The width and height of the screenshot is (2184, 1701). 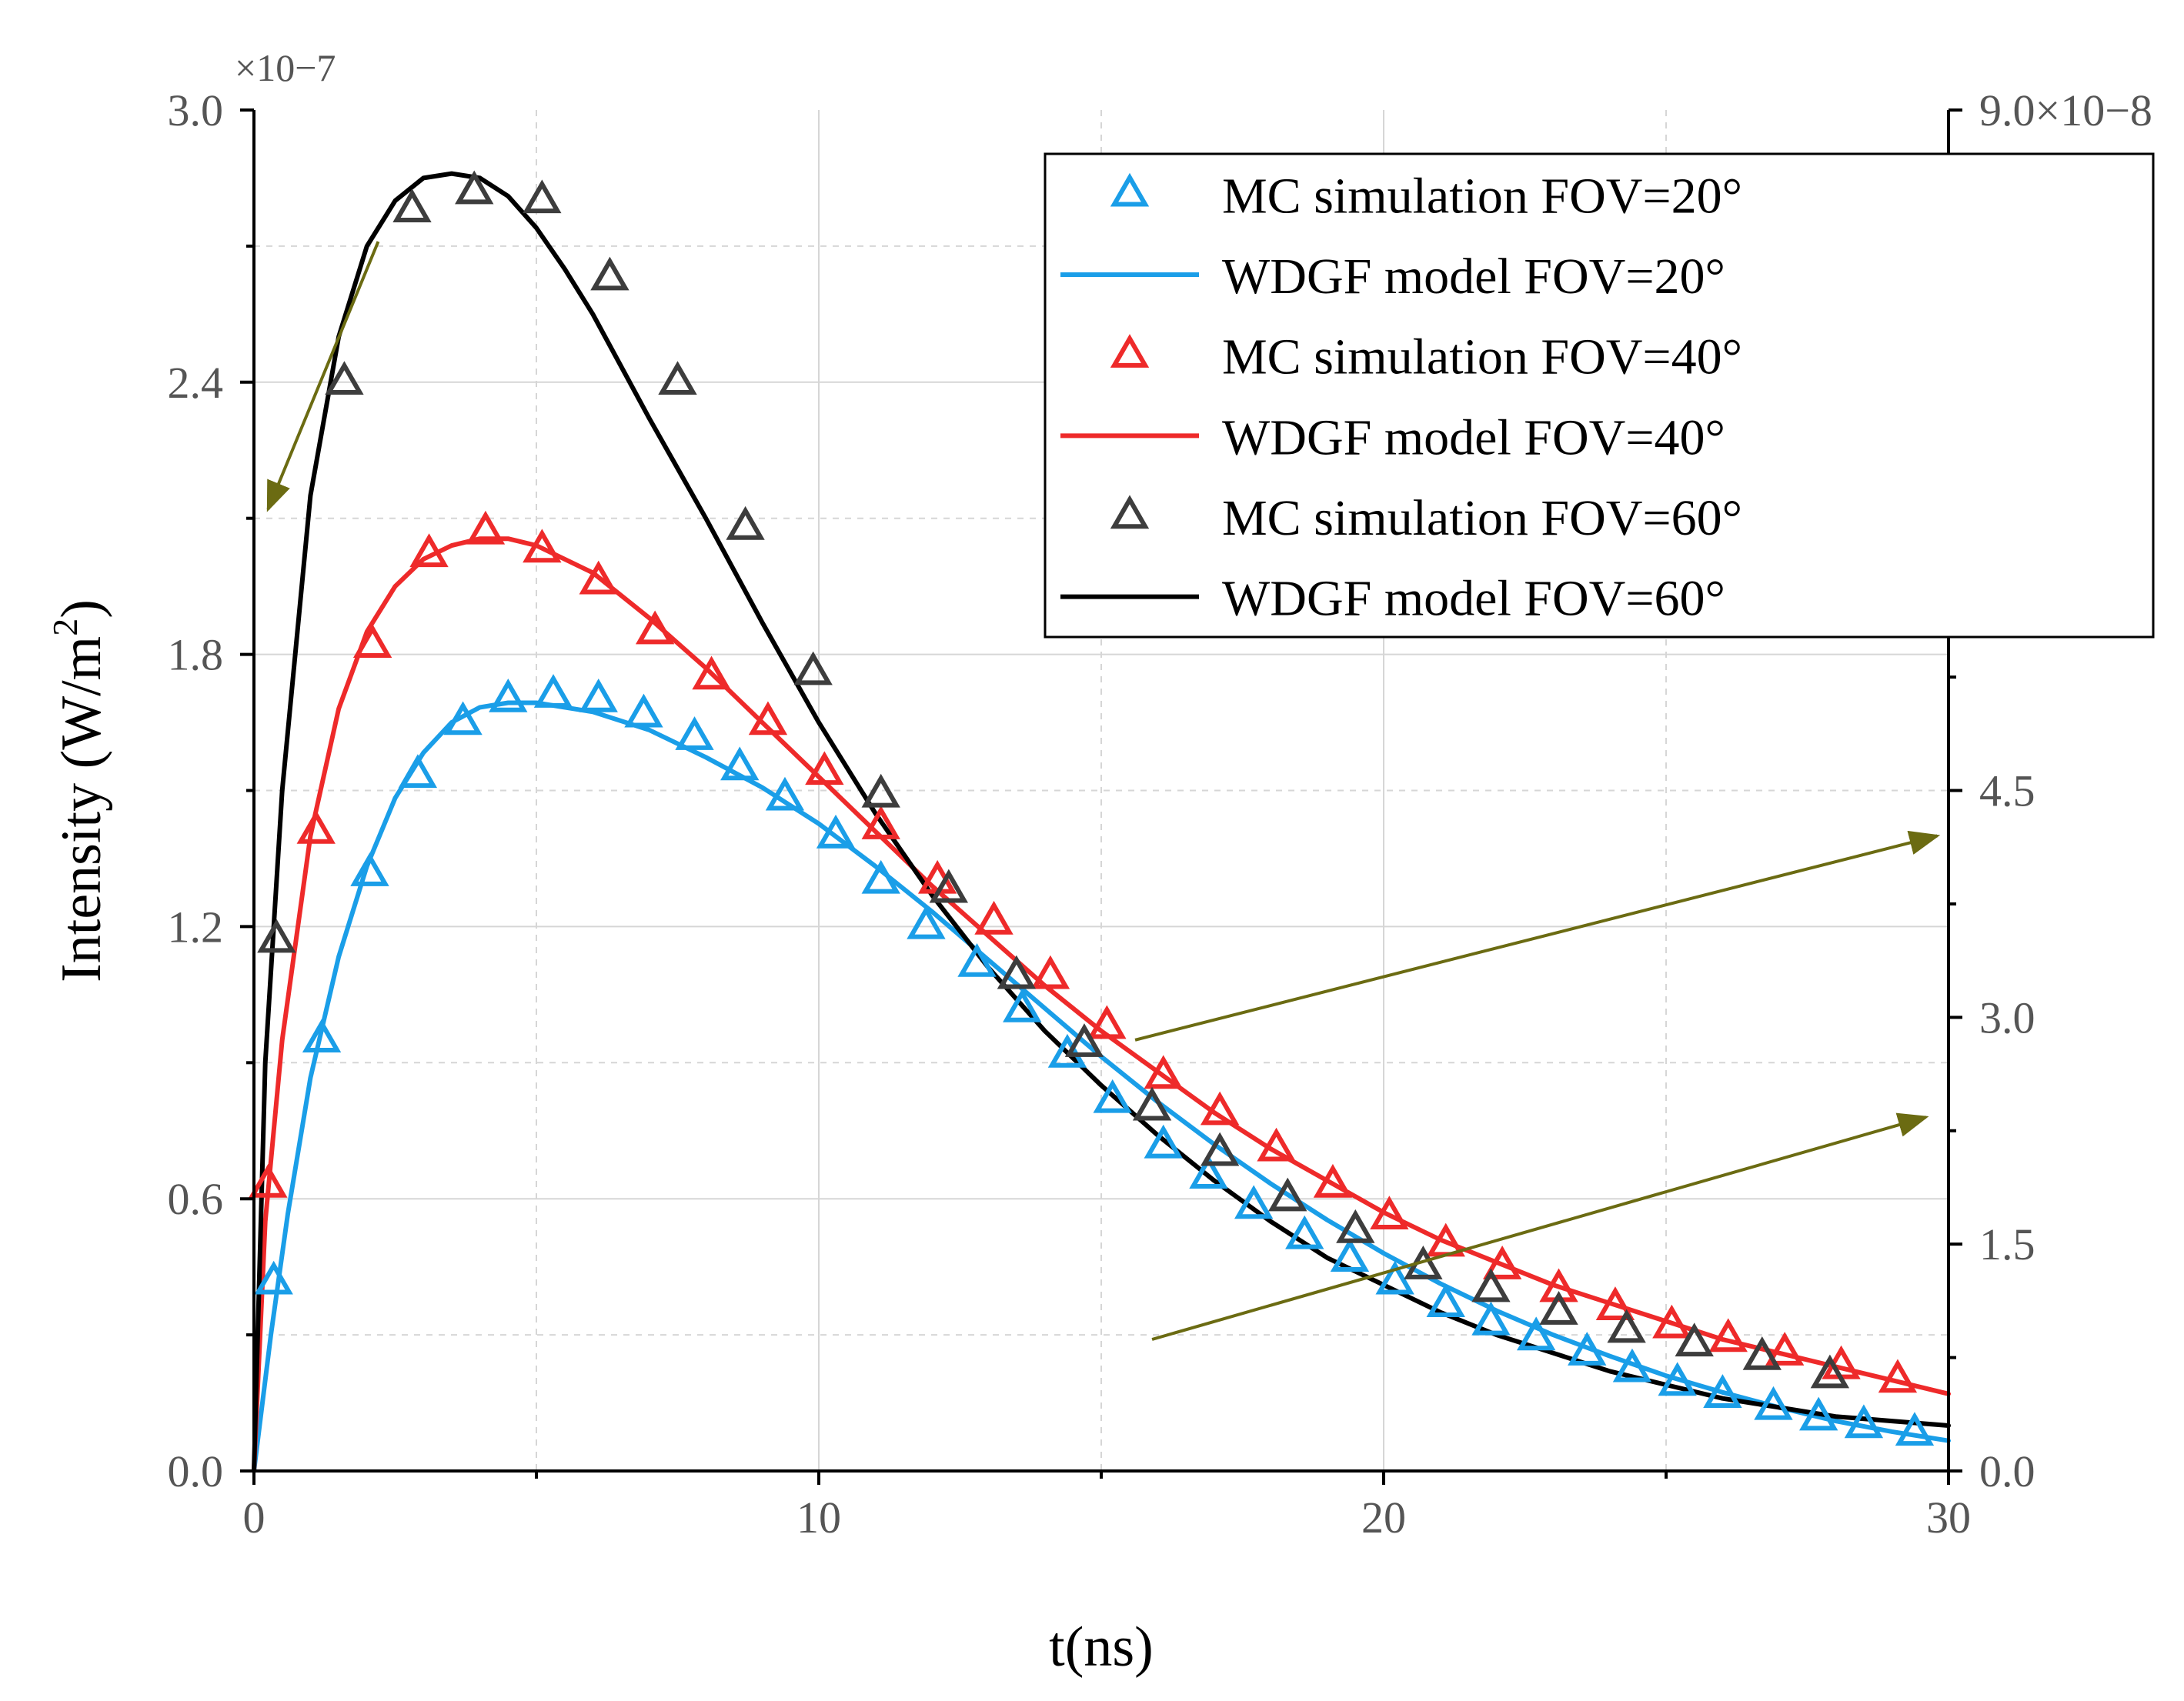 I want to click on y-left-tick-label: 3.0, so click(x=196, y=110).